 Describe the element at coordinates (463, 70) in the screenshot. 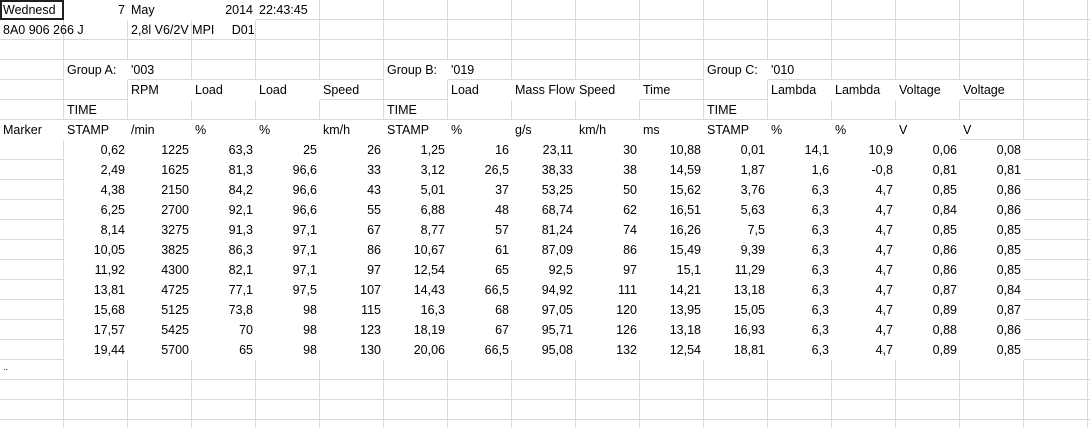

I see `cell: '019` at that location.